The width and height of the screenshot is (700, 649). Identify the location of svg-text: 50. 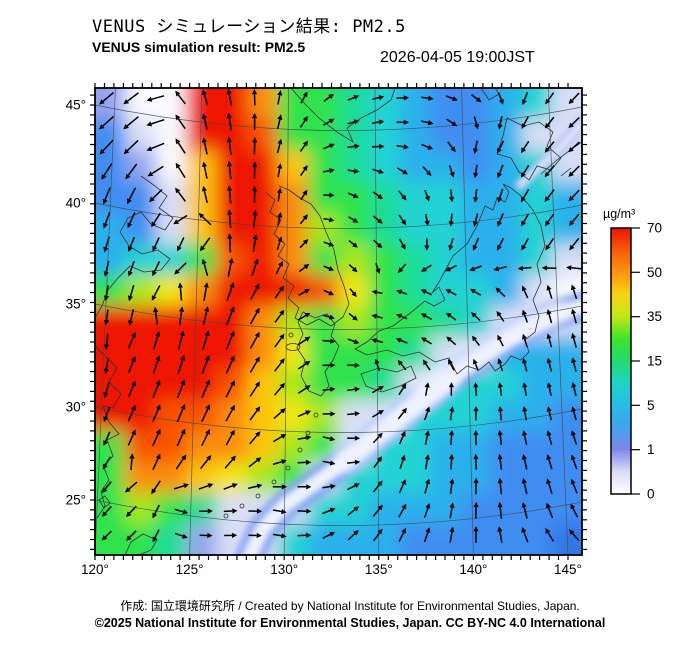
(654, 272).